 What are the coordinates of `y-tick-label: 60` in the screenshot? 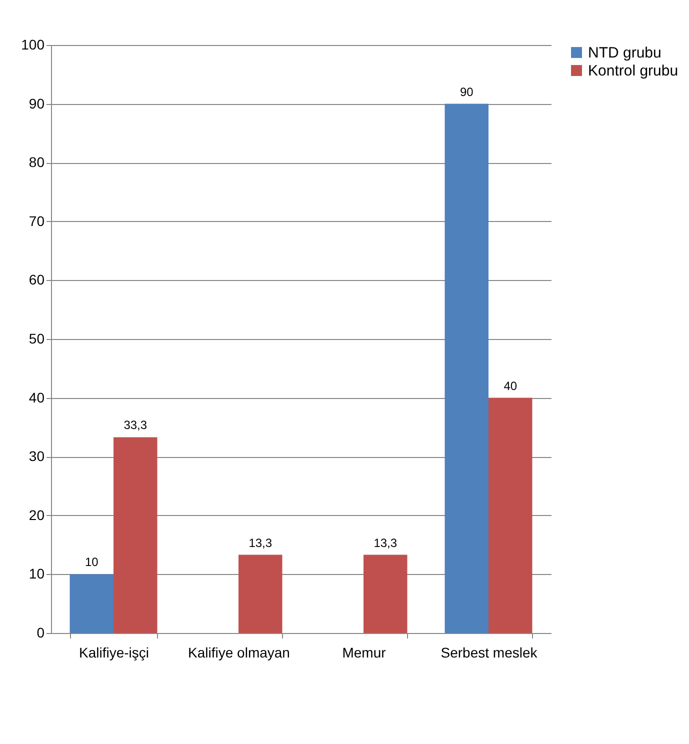 It's located at (36, 280).